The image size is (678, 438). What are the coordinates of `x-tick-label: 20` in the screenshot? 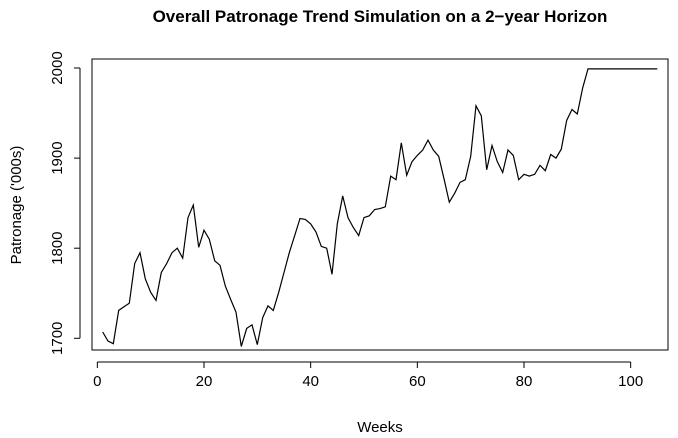 It's located at (204, 381).